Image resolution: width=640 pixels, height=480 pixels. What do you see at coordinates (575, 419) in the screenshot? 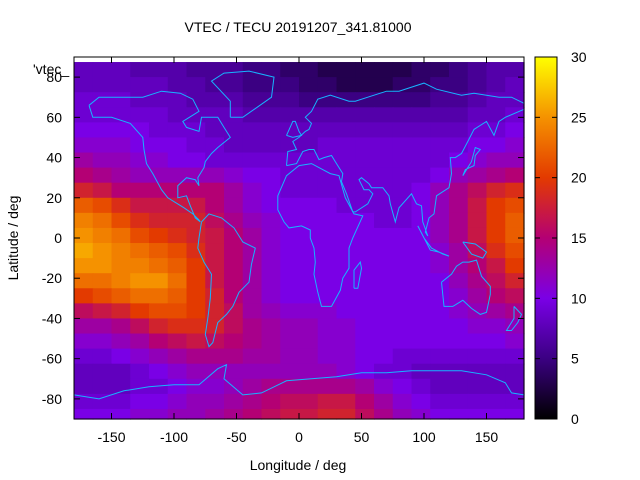
I see `colorbar-tick-label: 0` at bounding box center [575, 419].